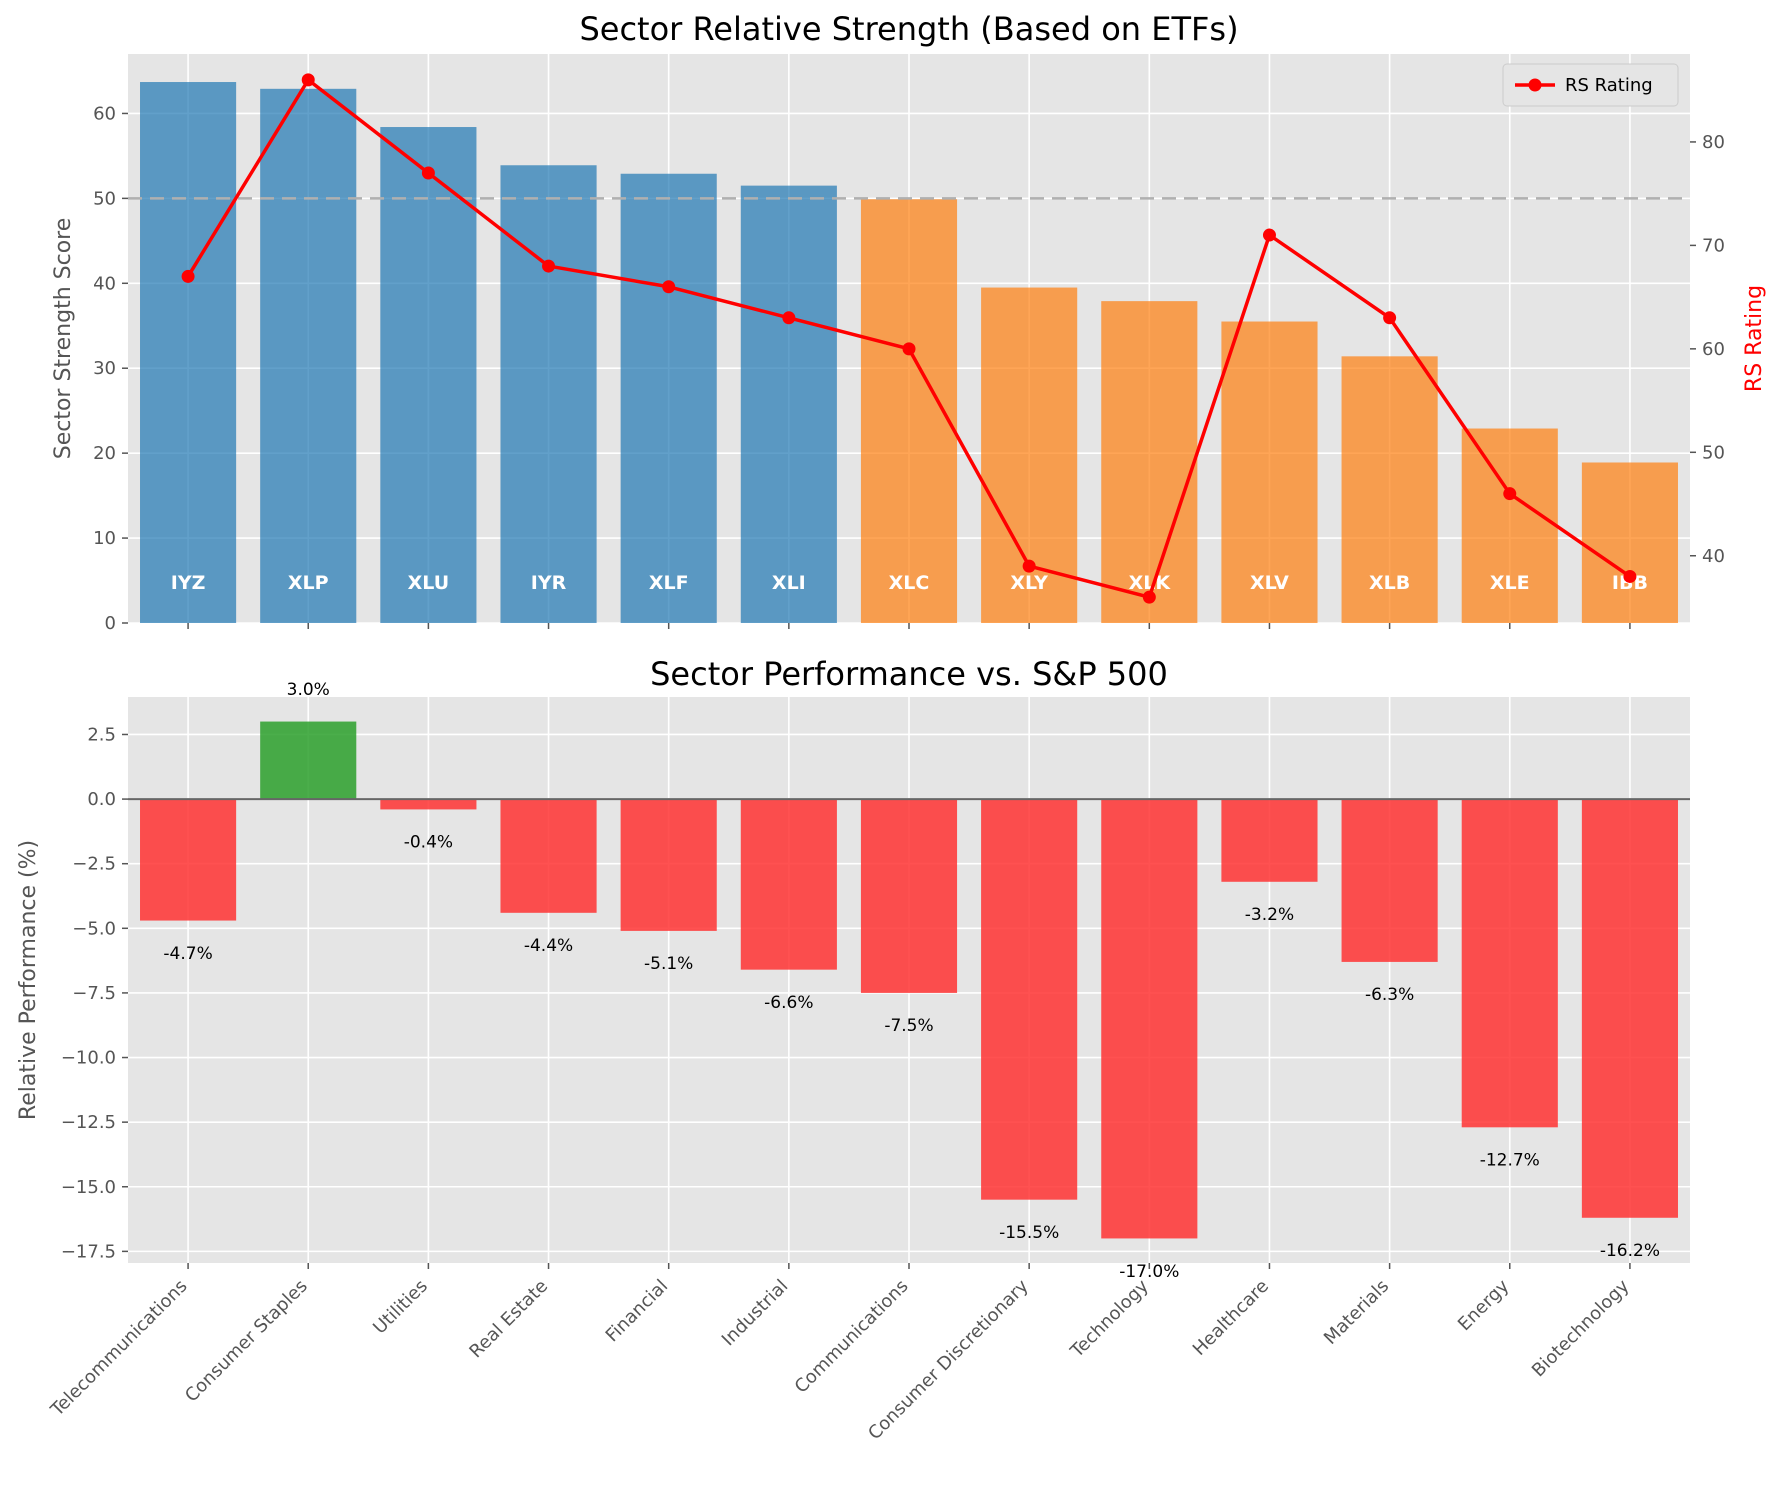 This screenshot has width=1779, height=1486. What do you see at coordinates (1389, 995) in the screenshot?
I see `value-label-10: -6.3%` at bounding box center [1389, 995].